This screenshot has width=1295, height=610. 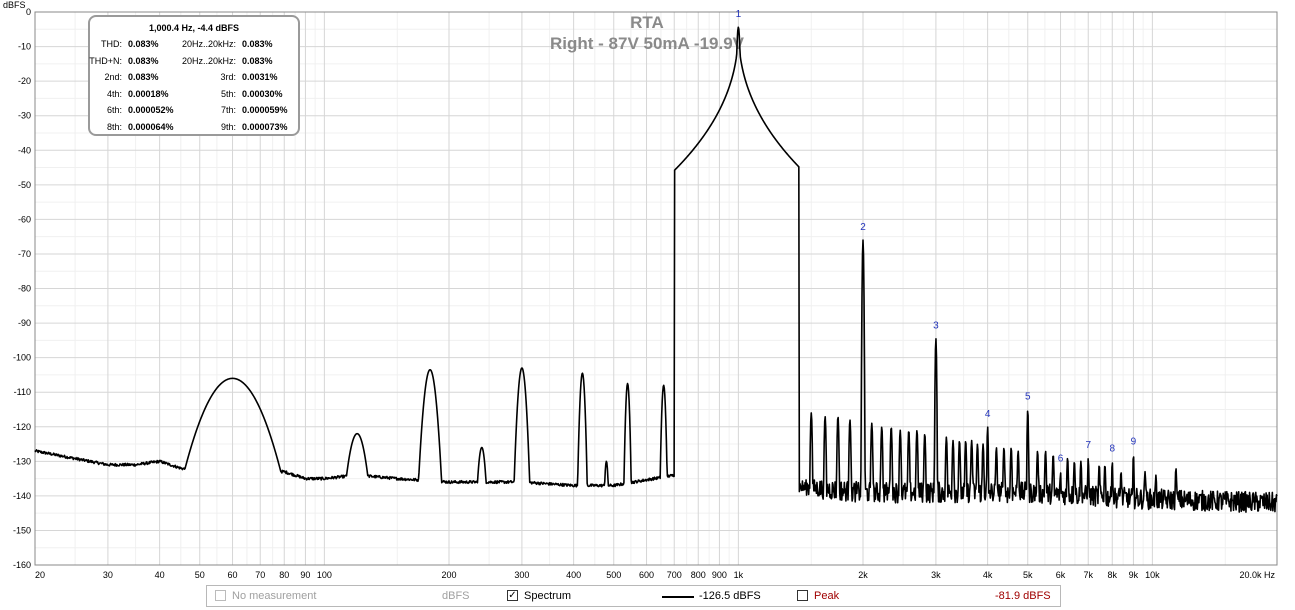 What do you see at coordinates (114, 110) in the screenshot?
I see `panel-label: 6th:` at bounding box center [114, 110].